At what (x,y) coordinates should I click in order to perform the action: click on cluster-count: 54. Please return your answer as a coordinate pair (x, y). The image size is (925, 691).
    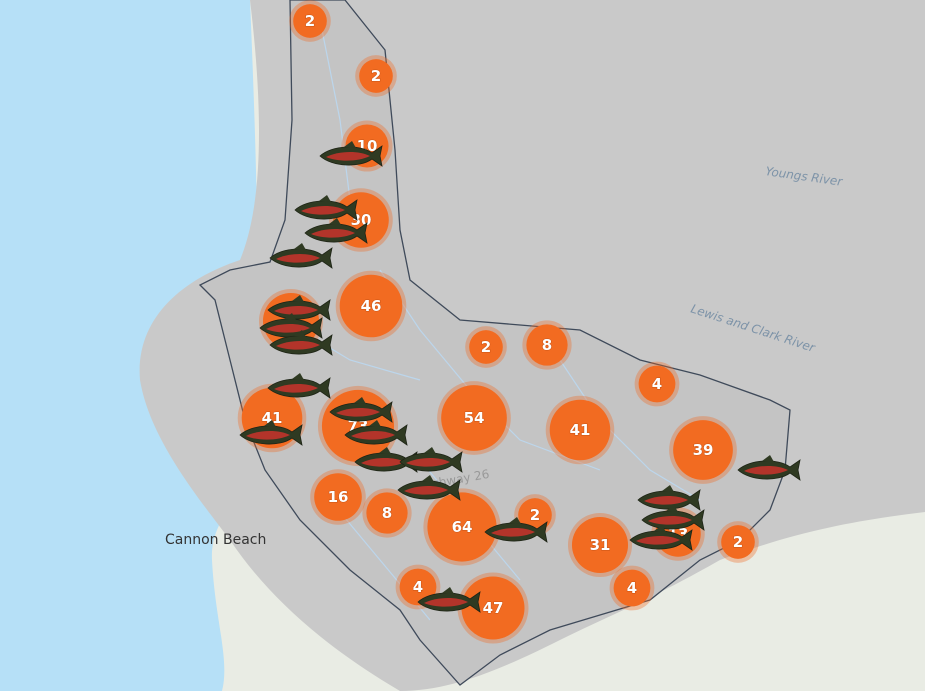
    Looking at the image, I should click on (474, 418).